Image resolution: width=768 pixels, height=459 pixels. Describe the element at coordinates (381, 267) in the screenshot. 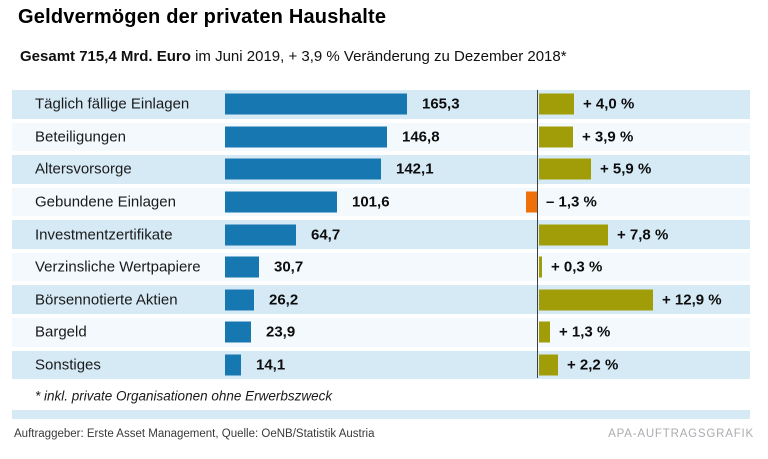

I see `chart-row: Verzinsliche Wertpapiere 30,7 + 0,3 %` at that location.